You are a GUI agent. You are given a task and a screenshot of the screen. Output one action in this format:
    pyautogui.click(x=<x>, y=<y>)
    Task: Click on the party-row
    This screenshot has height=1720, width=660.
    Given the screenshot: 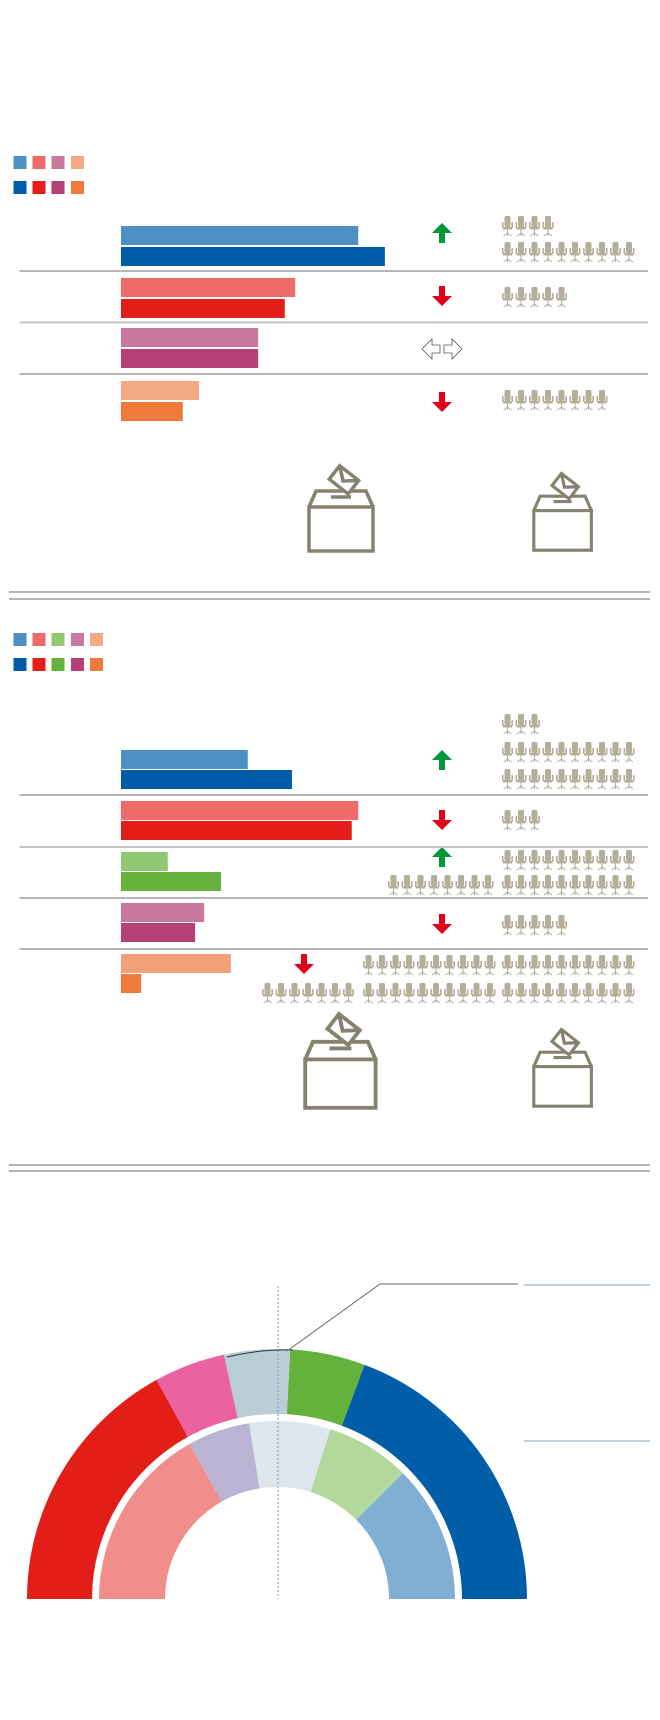 What is the action you would take?
    pyautogui.click(x=286, y=244)
    